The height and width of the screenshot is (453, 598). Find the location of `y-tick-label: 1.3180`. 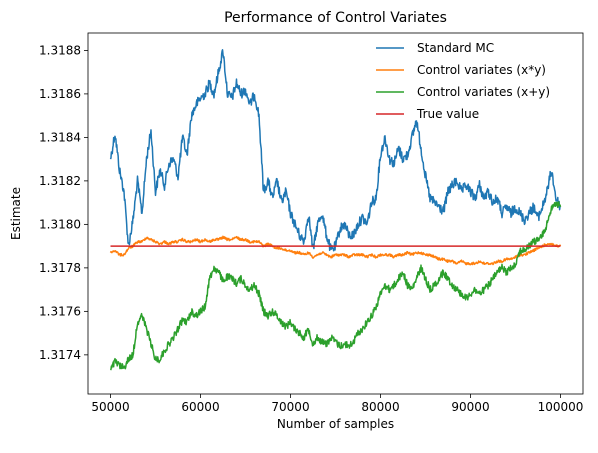

y-tick-label: 1.3180 is located at coordinates (60, 224).